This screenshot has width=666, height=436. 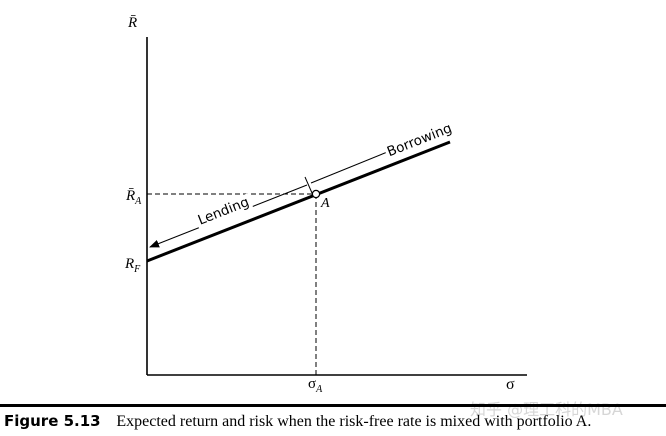 I want to click on tick-sigma-a: σA, so click(x=315, y=385).